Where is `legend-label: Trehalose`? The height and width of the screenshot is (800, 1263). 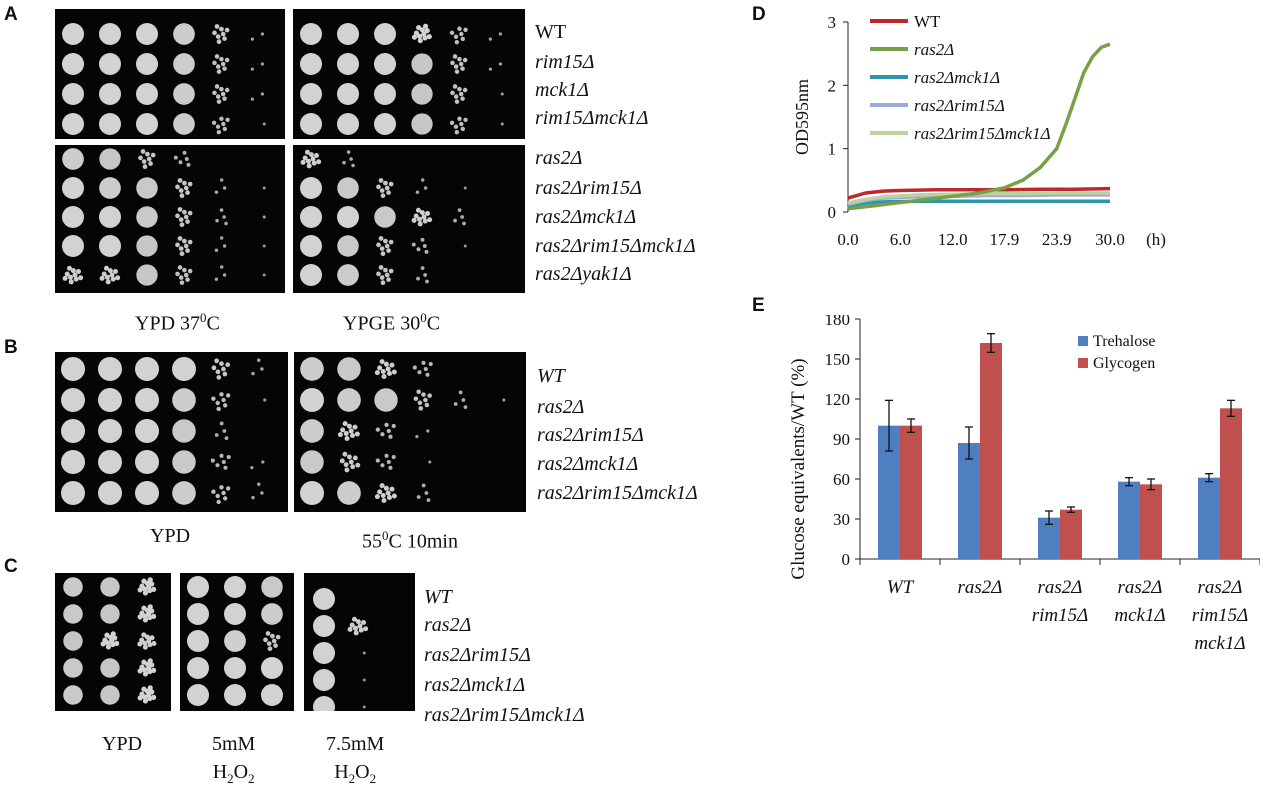
legend-label: Trehalose is located at coordinates (1124, 341).